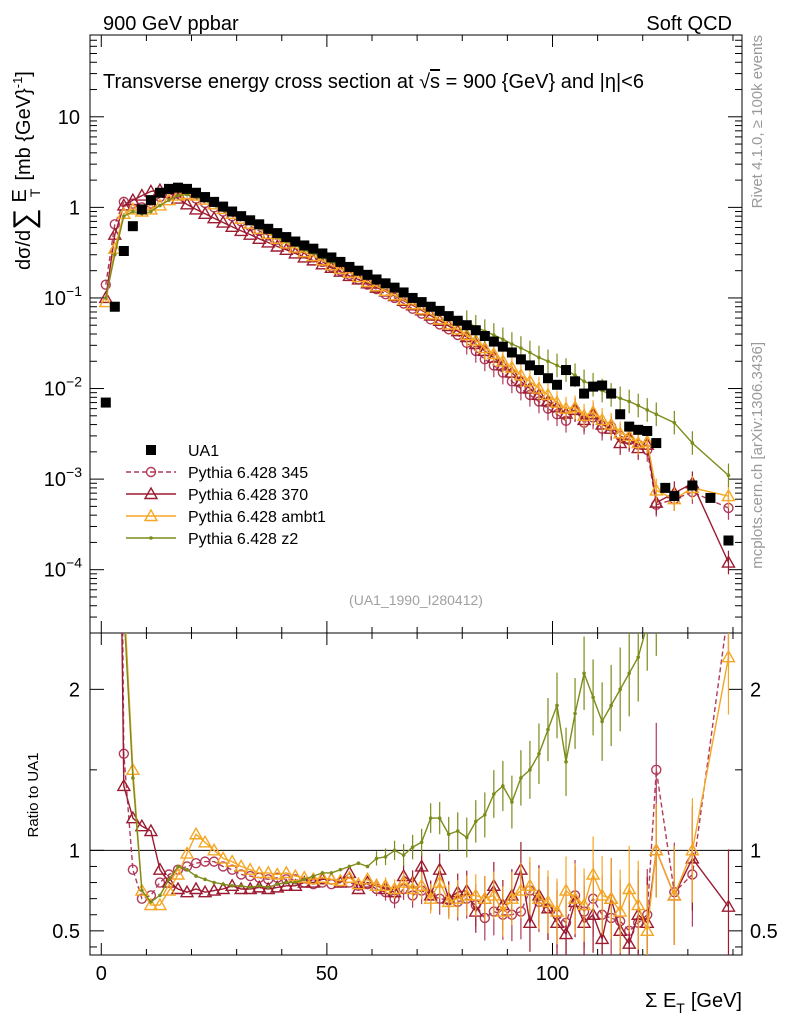 The width and height of the screenshot is (786, 1024). What do you see at coordinates (74, 208) in the screenshot?
I see `y-tick-label: 1` at bounding box center [74, 208].